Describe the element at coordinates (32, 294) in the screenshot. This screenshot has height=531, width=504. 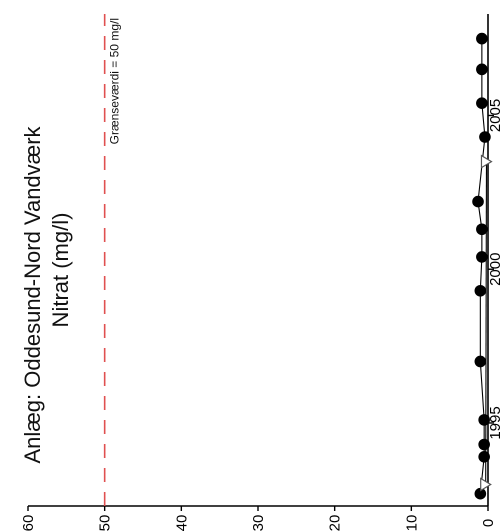
I see `chart-title: Anlæg: Oddesund-Nord Vandværk` at that location.